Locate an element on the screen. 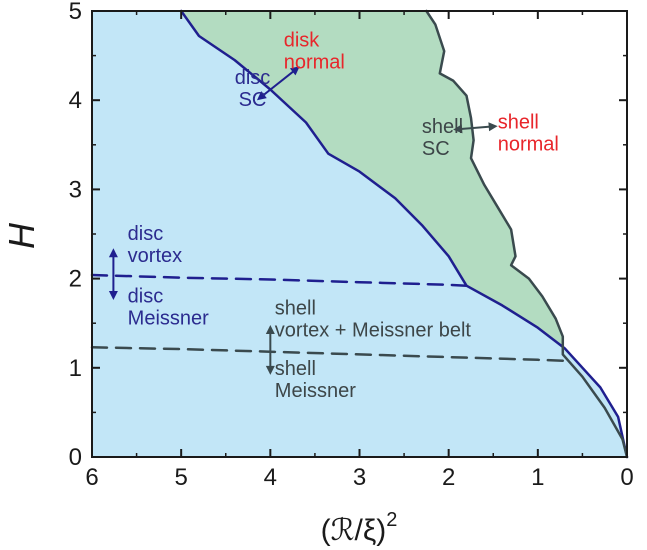 Image resolution: width=647 pixels, height=550 pixels. arrow-head-3-a is located at coordinates (270, 370).